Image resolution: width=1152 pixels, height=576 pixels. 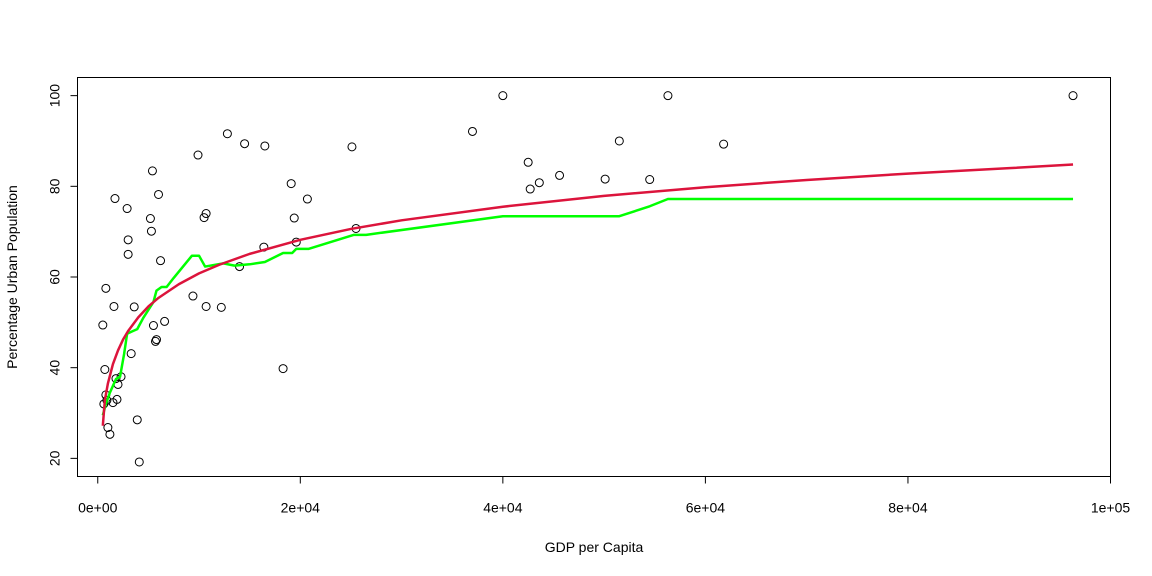 I want to click on y-tick-label: 80, so click(x=55, y=186).